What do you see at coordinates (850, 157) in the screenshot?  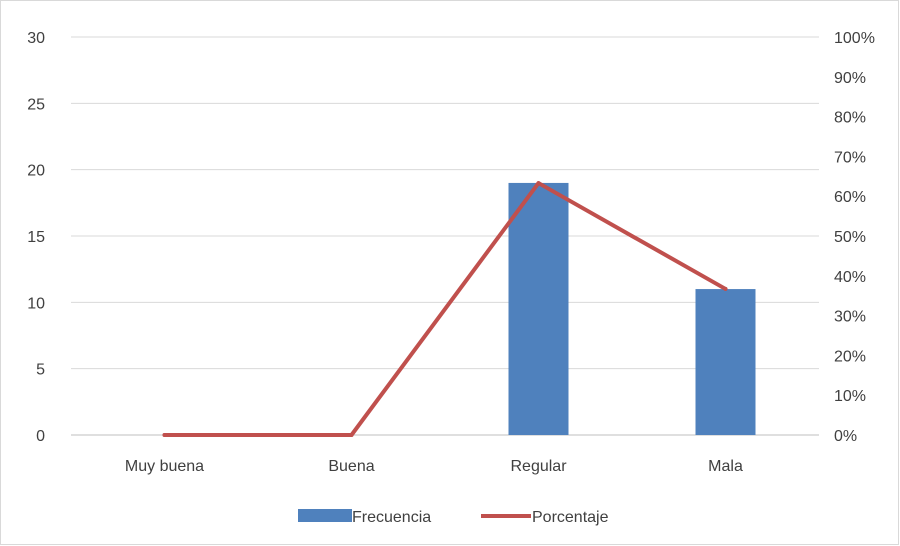 I see `right-axis-tick-label: 70%` at bounding box center [850, 157].